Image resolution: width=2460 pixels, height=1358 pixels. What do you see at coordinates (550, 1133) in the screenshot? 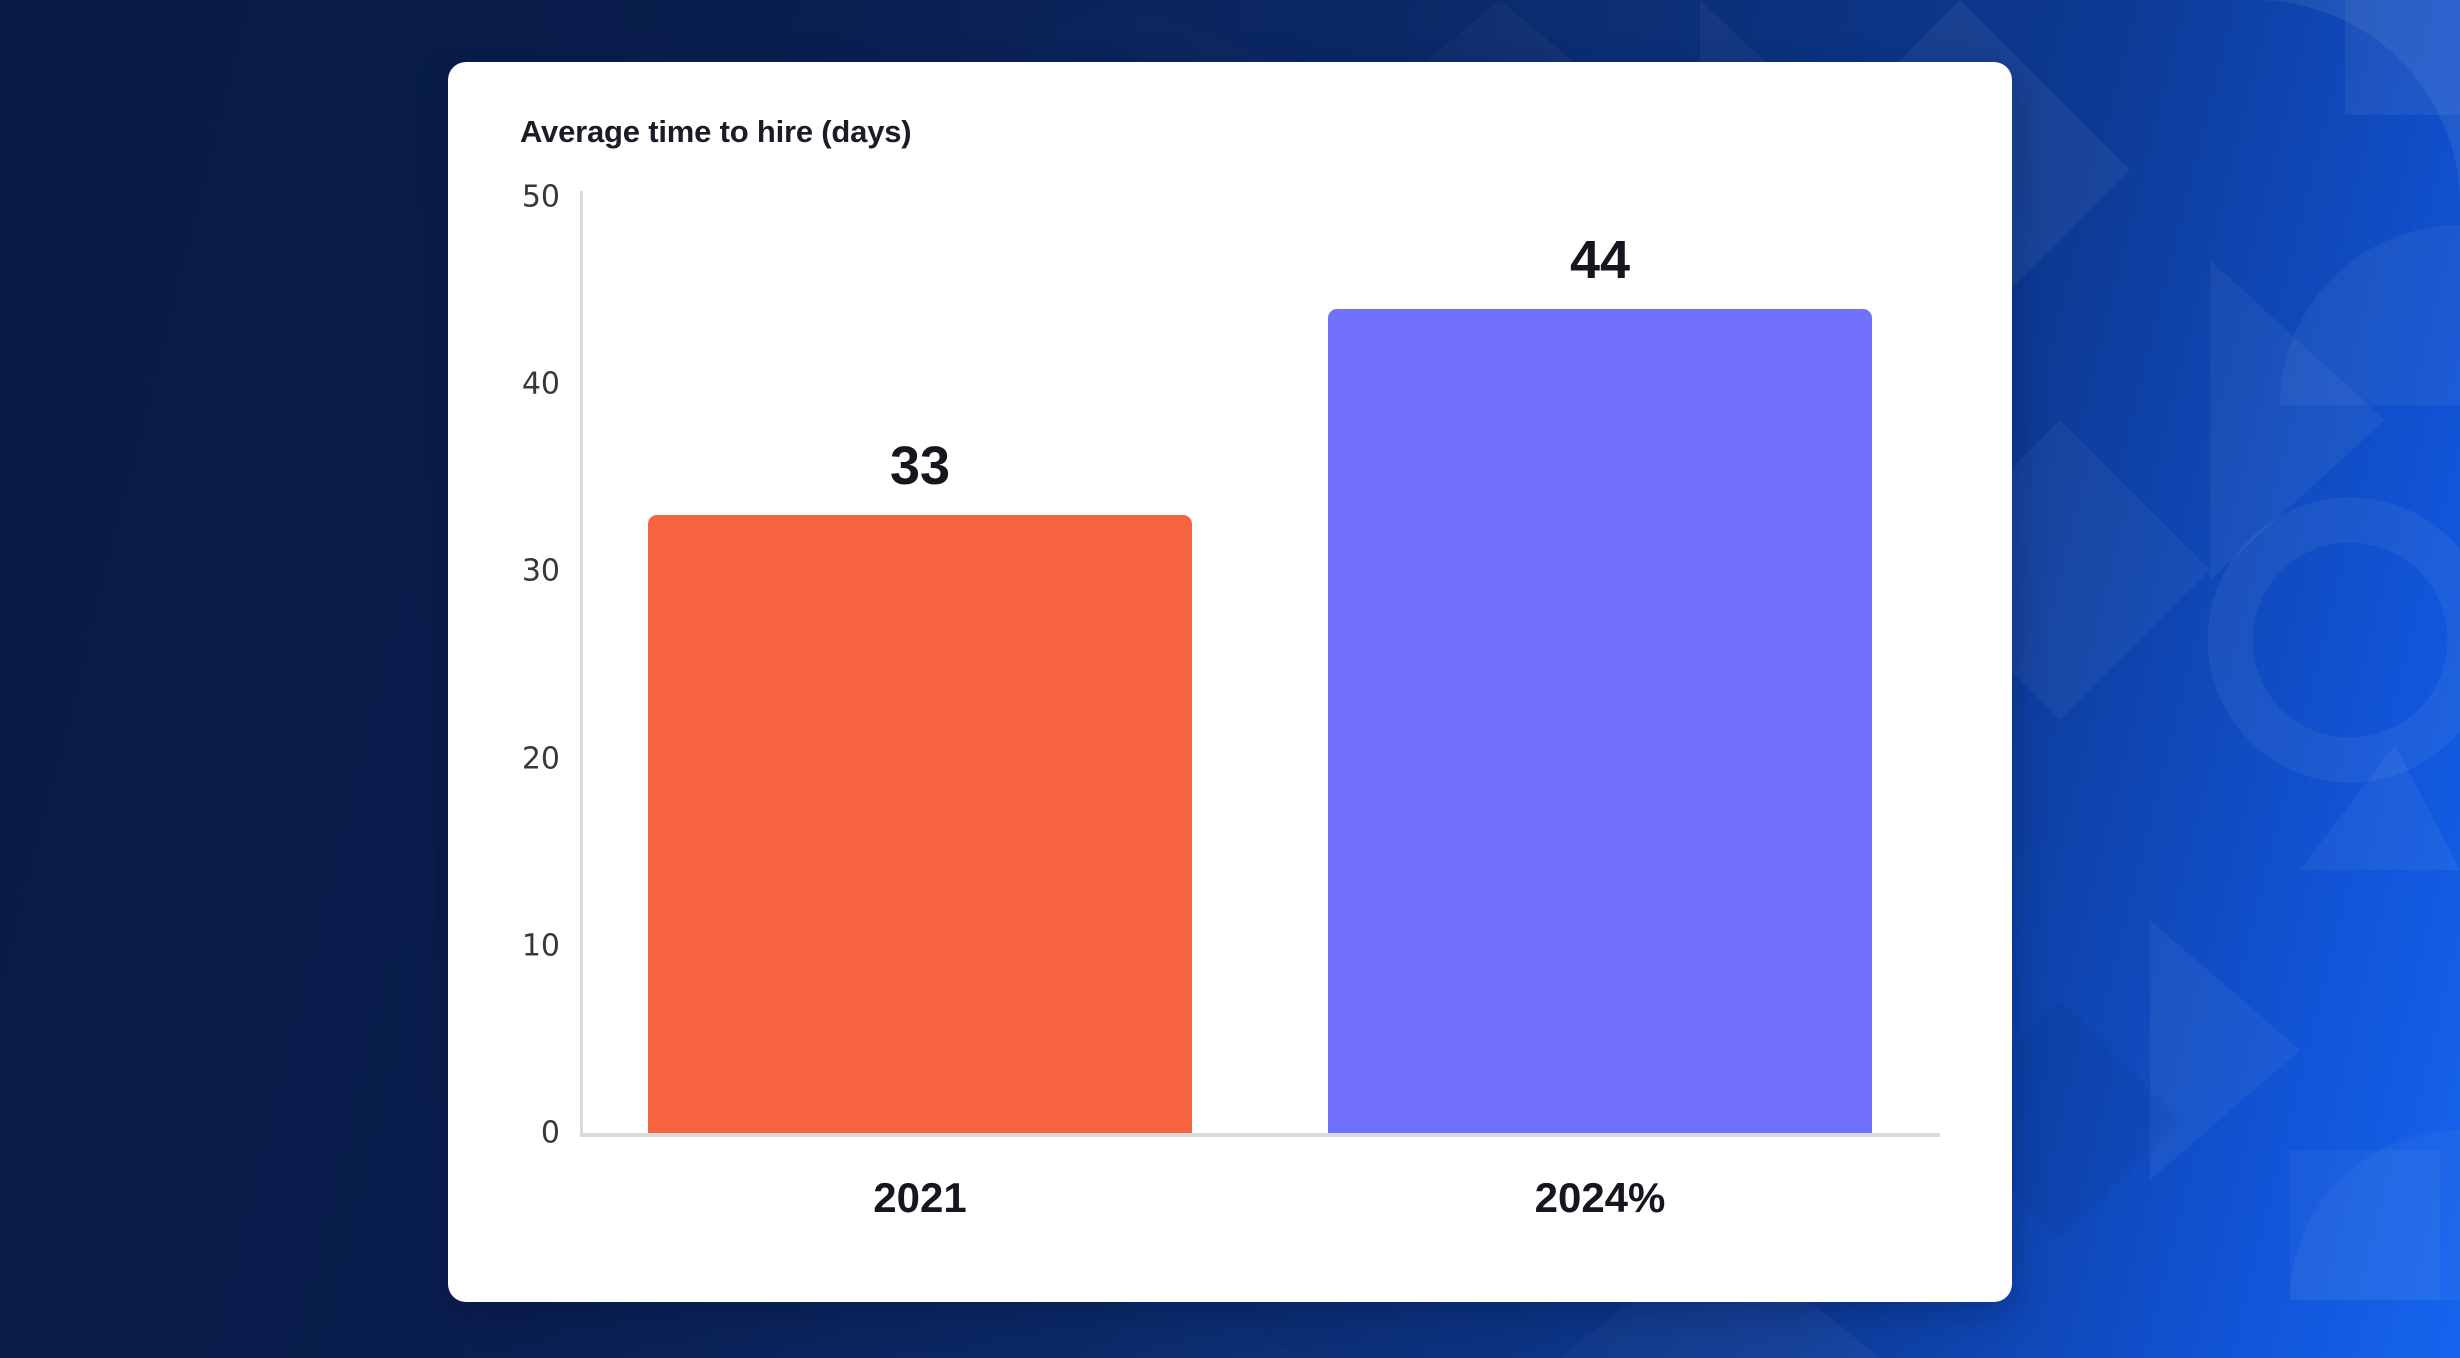
I see `y-tick-label: 0` at bounding box center [550, 1133].